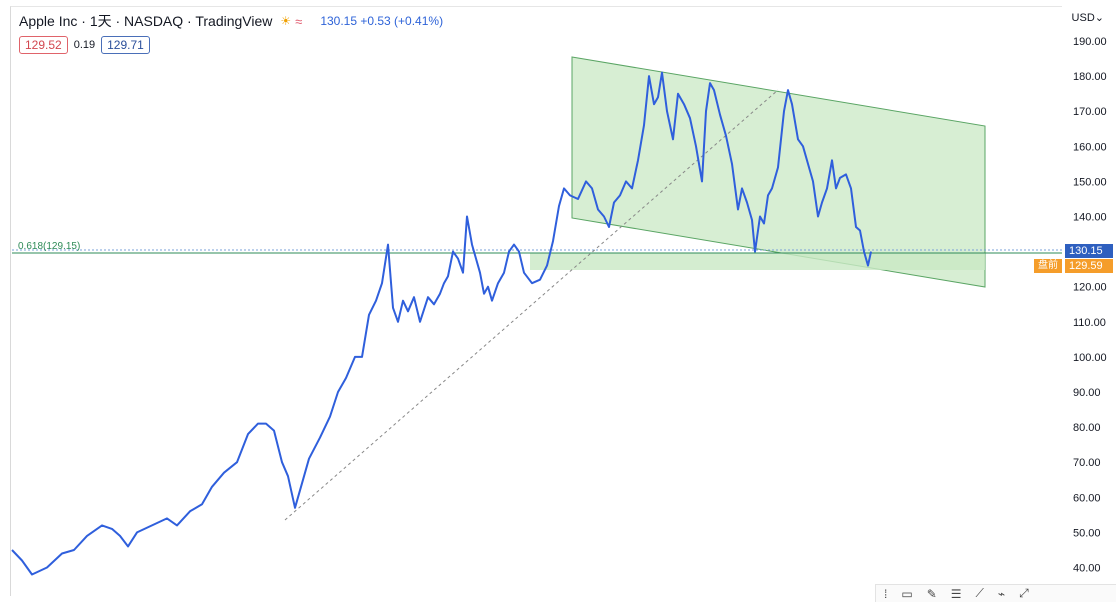  What do you see at coordinates (1024, 593) in the screenshot?
I see `arrows-icon: ⤢` at bounding box center [1024, 593].